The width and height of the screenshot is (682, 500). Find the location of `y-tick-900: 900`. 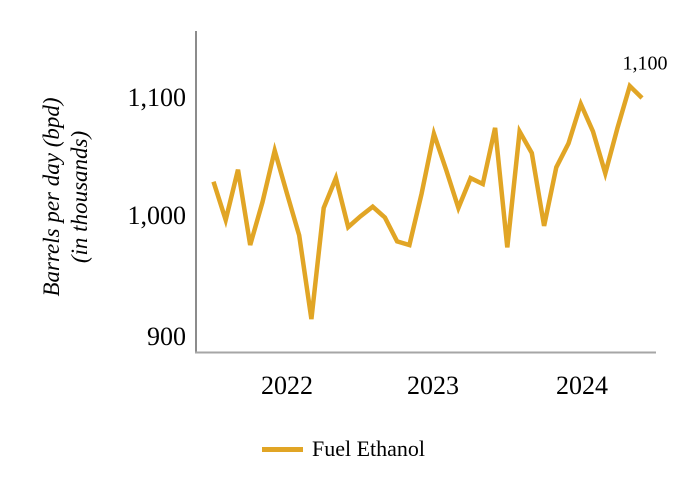

y-tick-900: 900 is located at coordinates (166, 336).